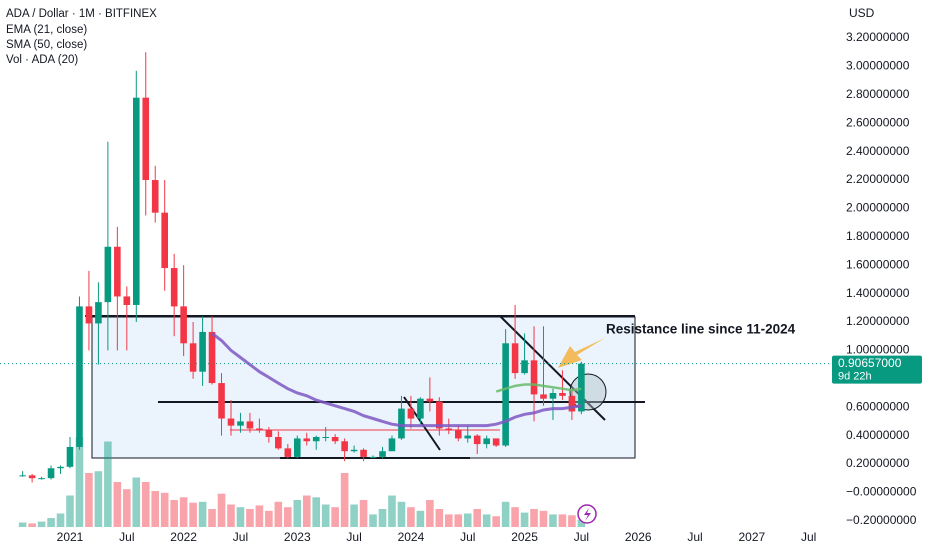  Describe the element at coordinates (396, 380) in the screenshot. I see `sma-line` at that location.